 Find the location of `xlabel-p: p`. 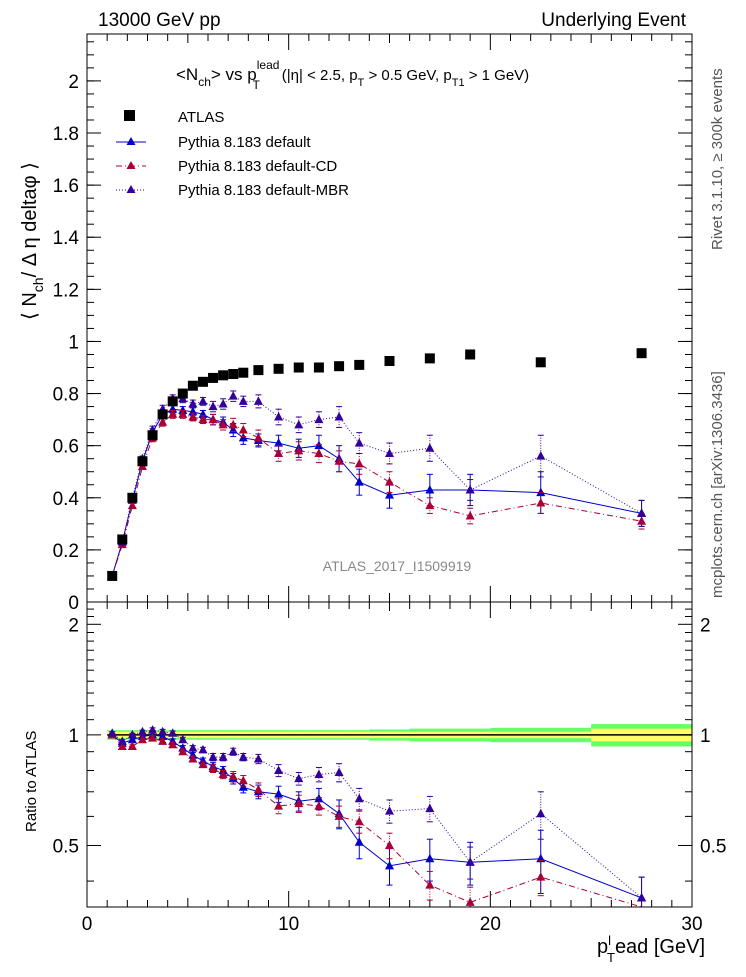

xlabel-p: p is located at coordinates (602, 947).